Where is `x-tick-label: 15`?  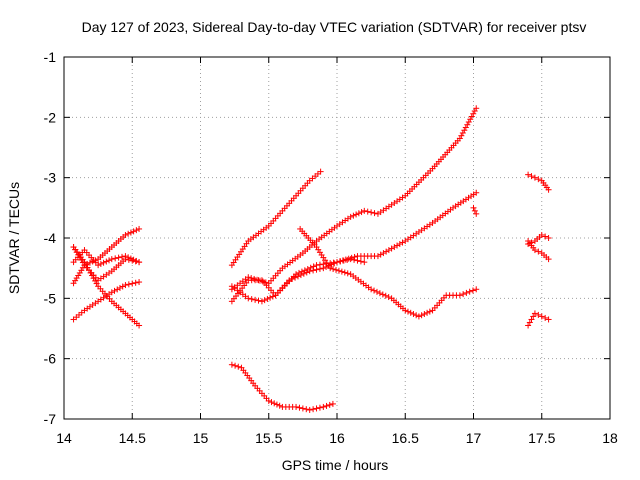
x-tick-label: 15 is located at coordinates (201, 438).